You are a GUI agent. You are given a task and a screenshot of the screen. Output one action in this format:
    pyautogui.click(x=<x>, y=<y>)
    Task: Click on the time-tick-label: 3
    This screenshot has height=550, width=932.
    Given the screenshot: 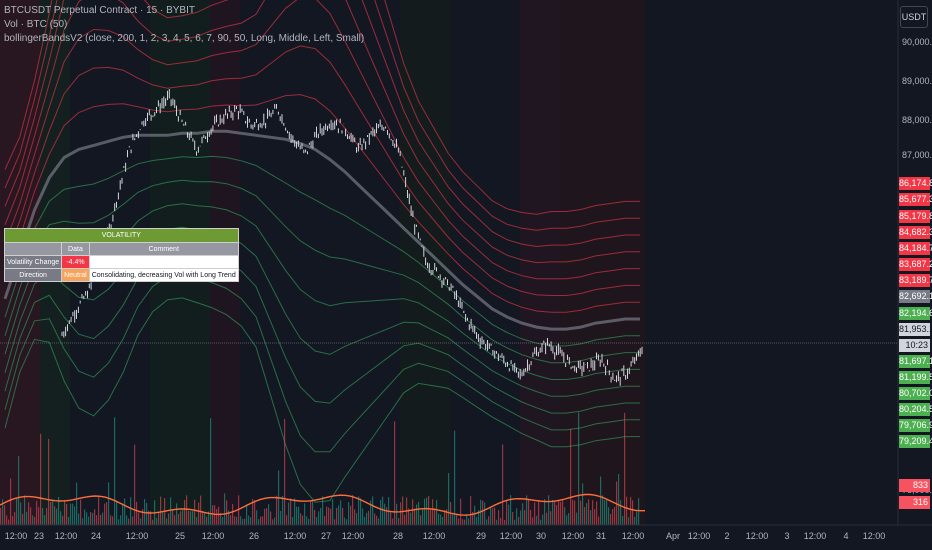 What is the action you would take?
    pyautogui.click(x=787, y=536)
    